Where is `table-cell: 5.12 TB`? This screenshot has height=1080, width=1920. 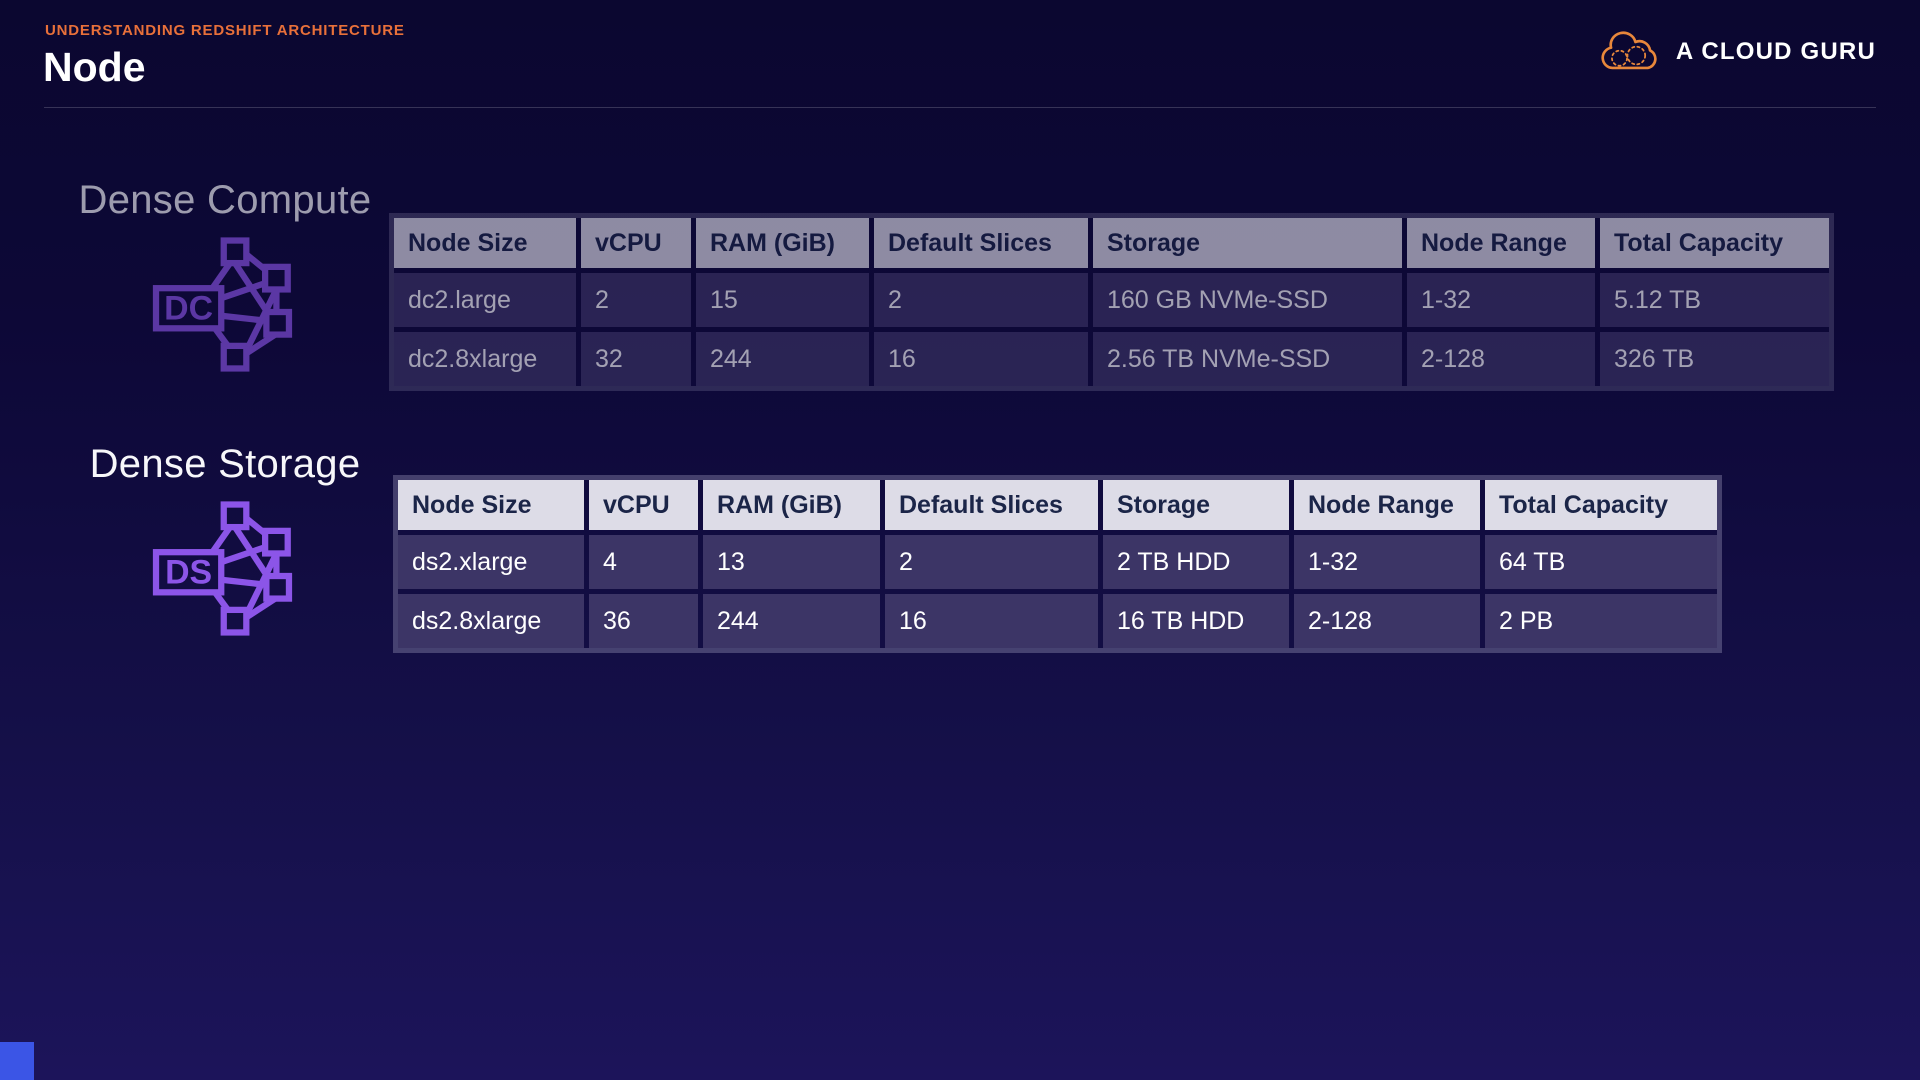
table-cell: 5.12 TB is located at coordinates (1714, 300).